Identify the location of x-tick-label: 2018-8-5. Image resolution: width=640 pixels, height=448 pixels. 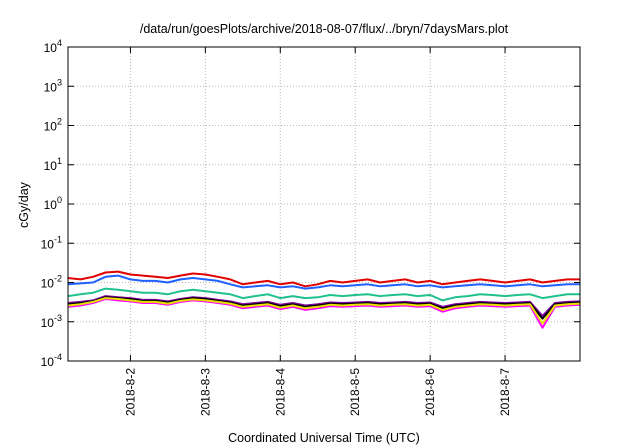
(355, 392).